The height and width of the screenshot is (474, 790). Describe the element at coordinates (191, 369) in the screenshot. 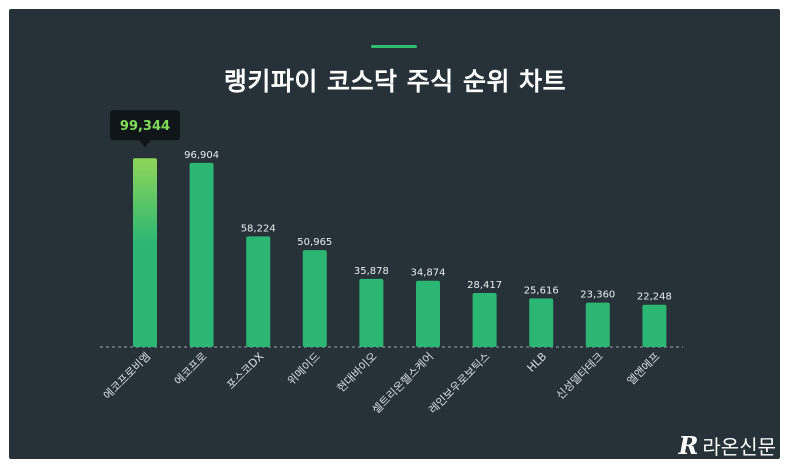

I see `x-tick-label: 에코프로` at that location.